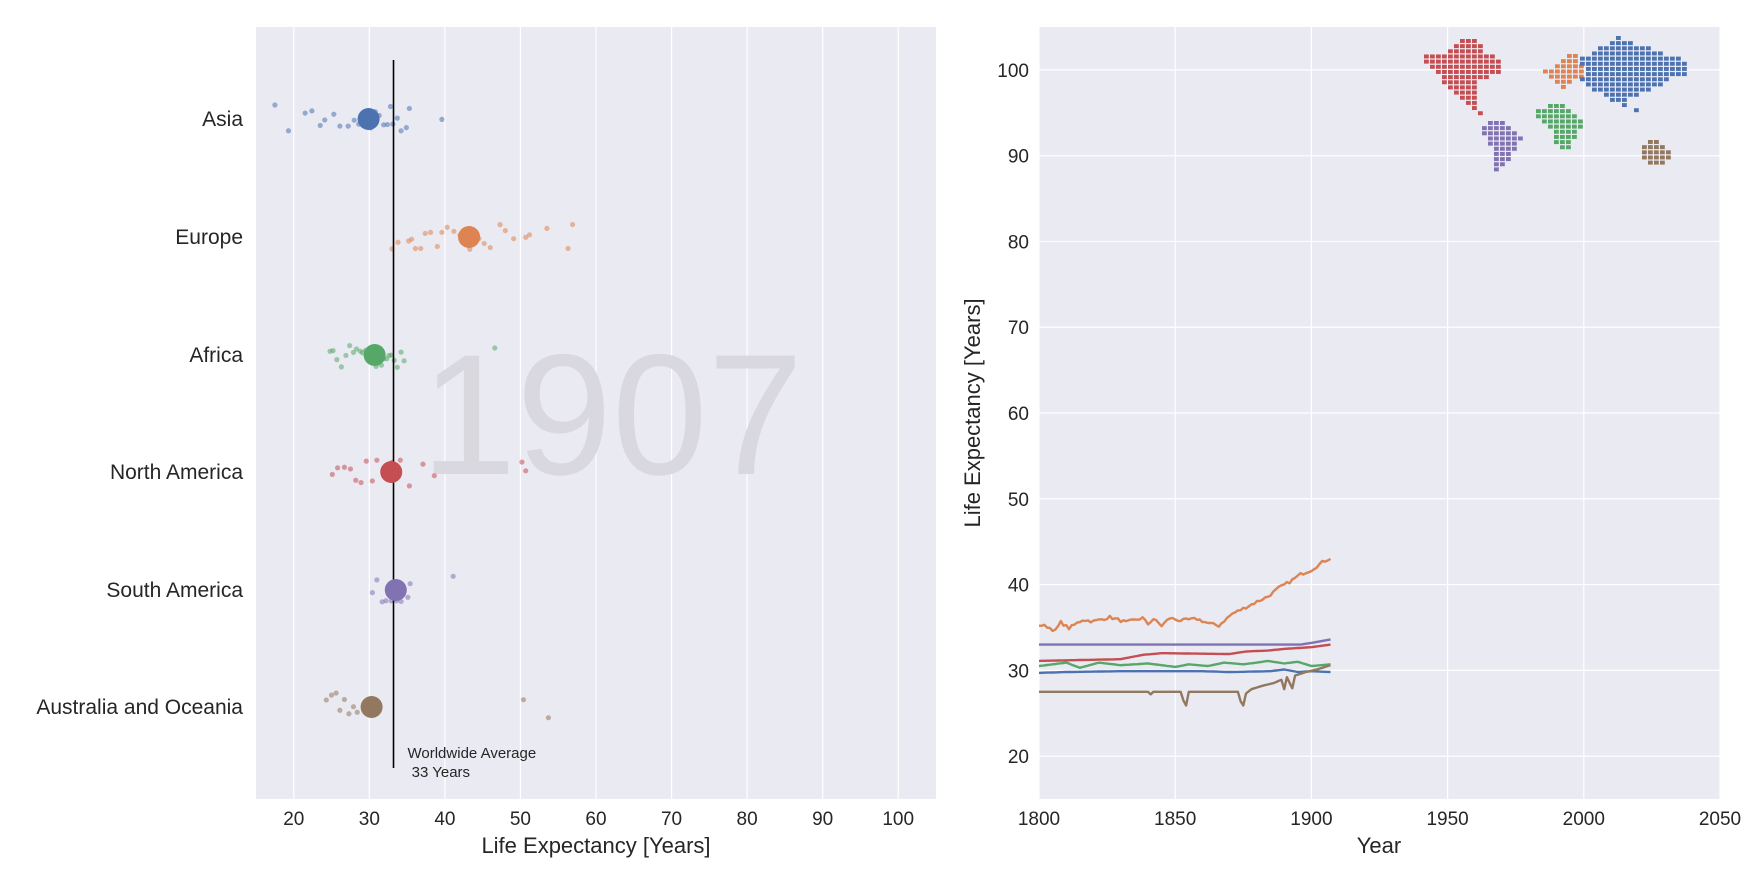 Image resolution: width=1760 pixels, height=880 pixels. What do you see at coordinates (1039, 819) in the screenshot?
I see `line-x-tick: 1800` at bounding box center [1039, 819].